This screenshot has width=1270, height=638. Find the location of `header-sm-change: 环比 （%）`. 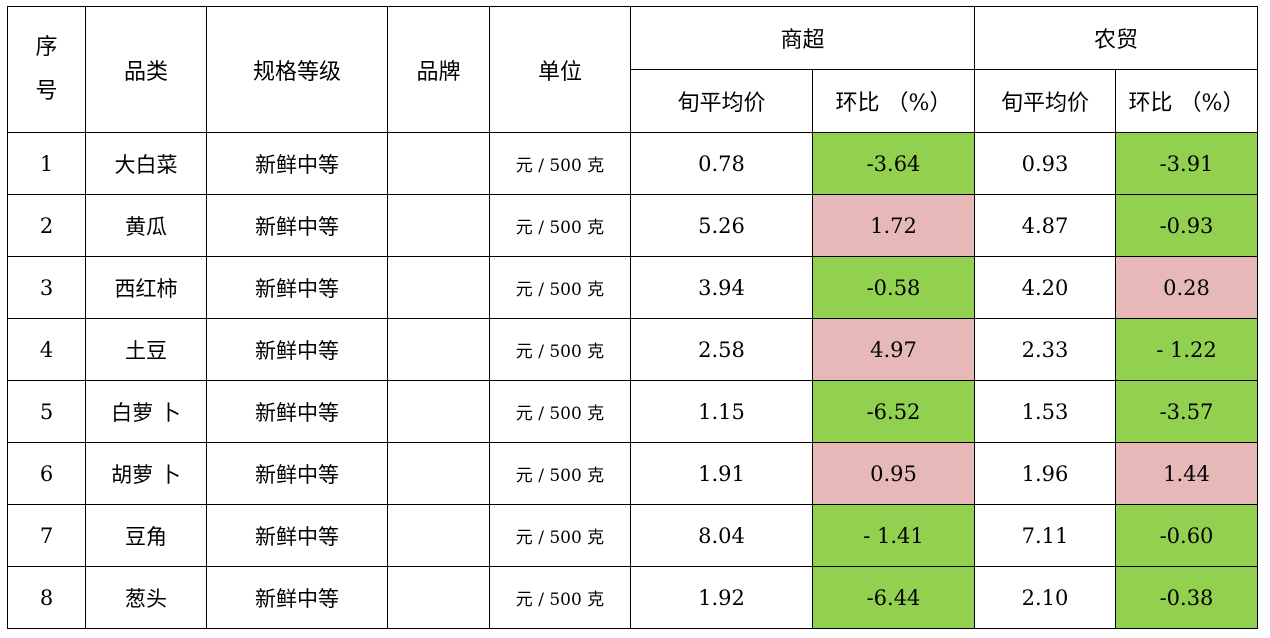

header-sm-change: 环比 （%） is located at coordinates (893, 101).